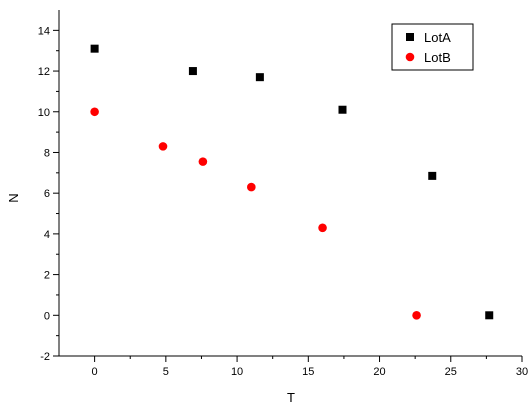  I want to click on x-tick-label: 0, so click(95, 372).